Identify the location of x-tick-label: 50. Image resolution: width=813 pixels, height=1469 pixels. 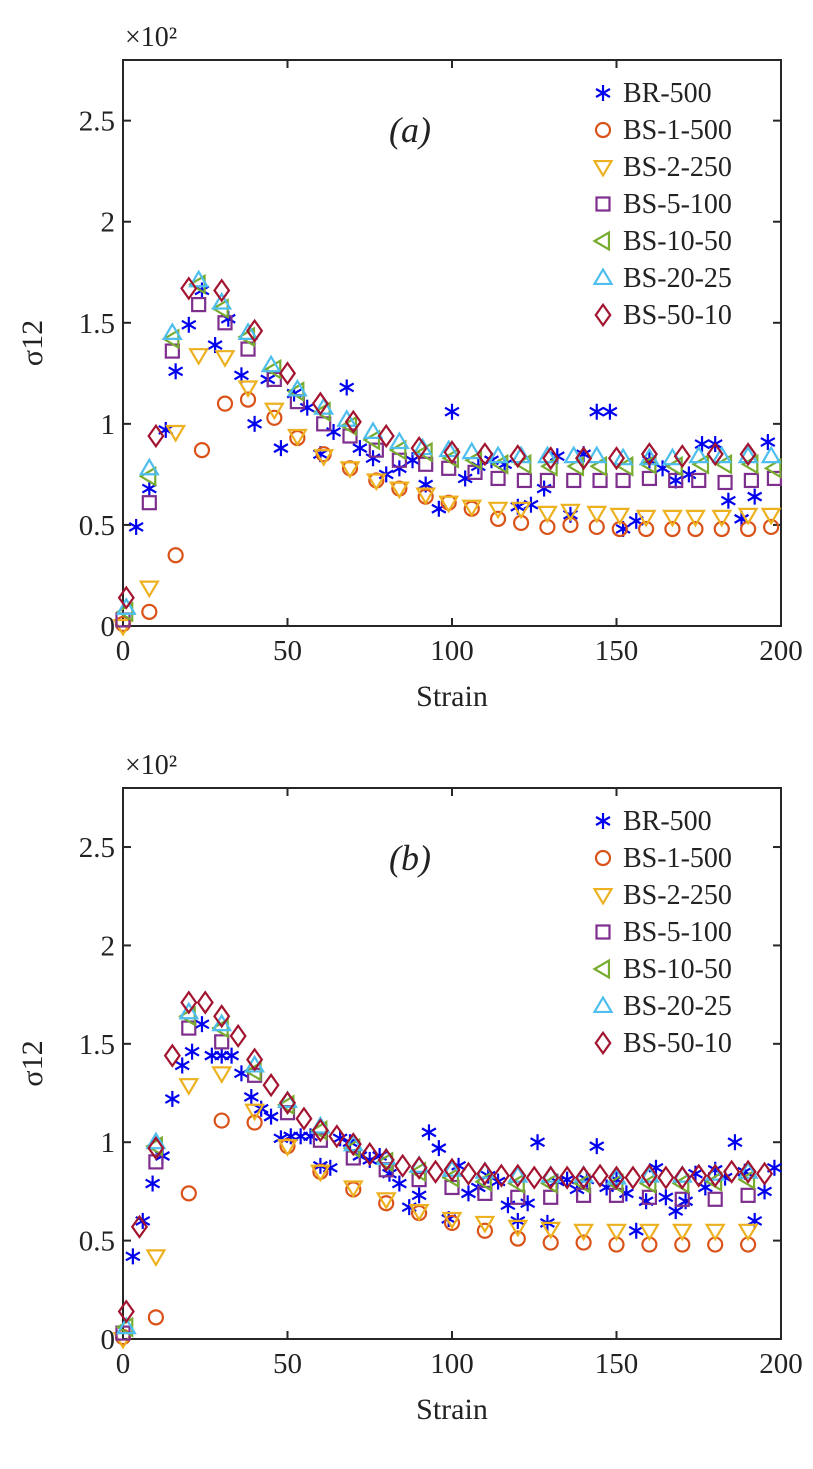
(287, 651).